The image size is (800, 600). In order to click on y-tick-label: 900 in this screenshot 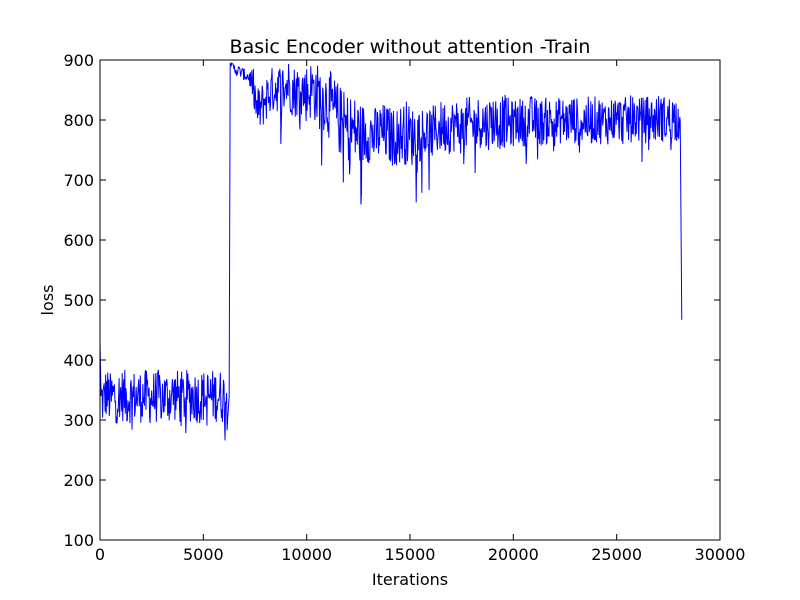, I will do `click(78, 60)`.